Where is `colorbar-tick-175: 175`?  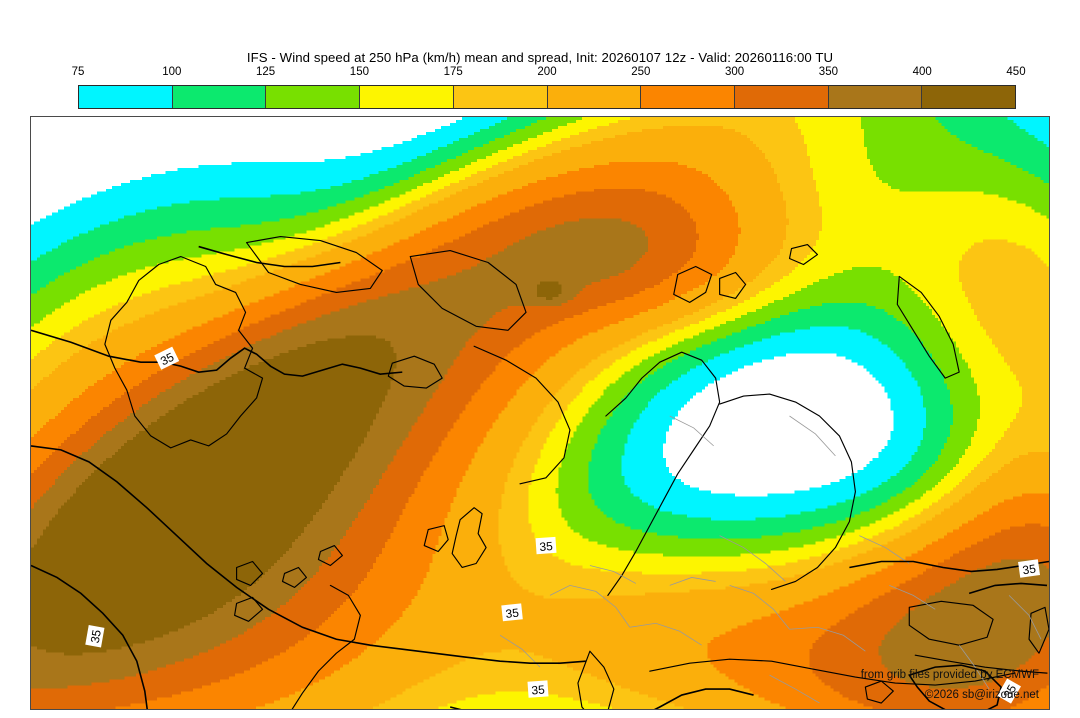
colorbar-tick-175: 175 is located at coordinates (453, 72).